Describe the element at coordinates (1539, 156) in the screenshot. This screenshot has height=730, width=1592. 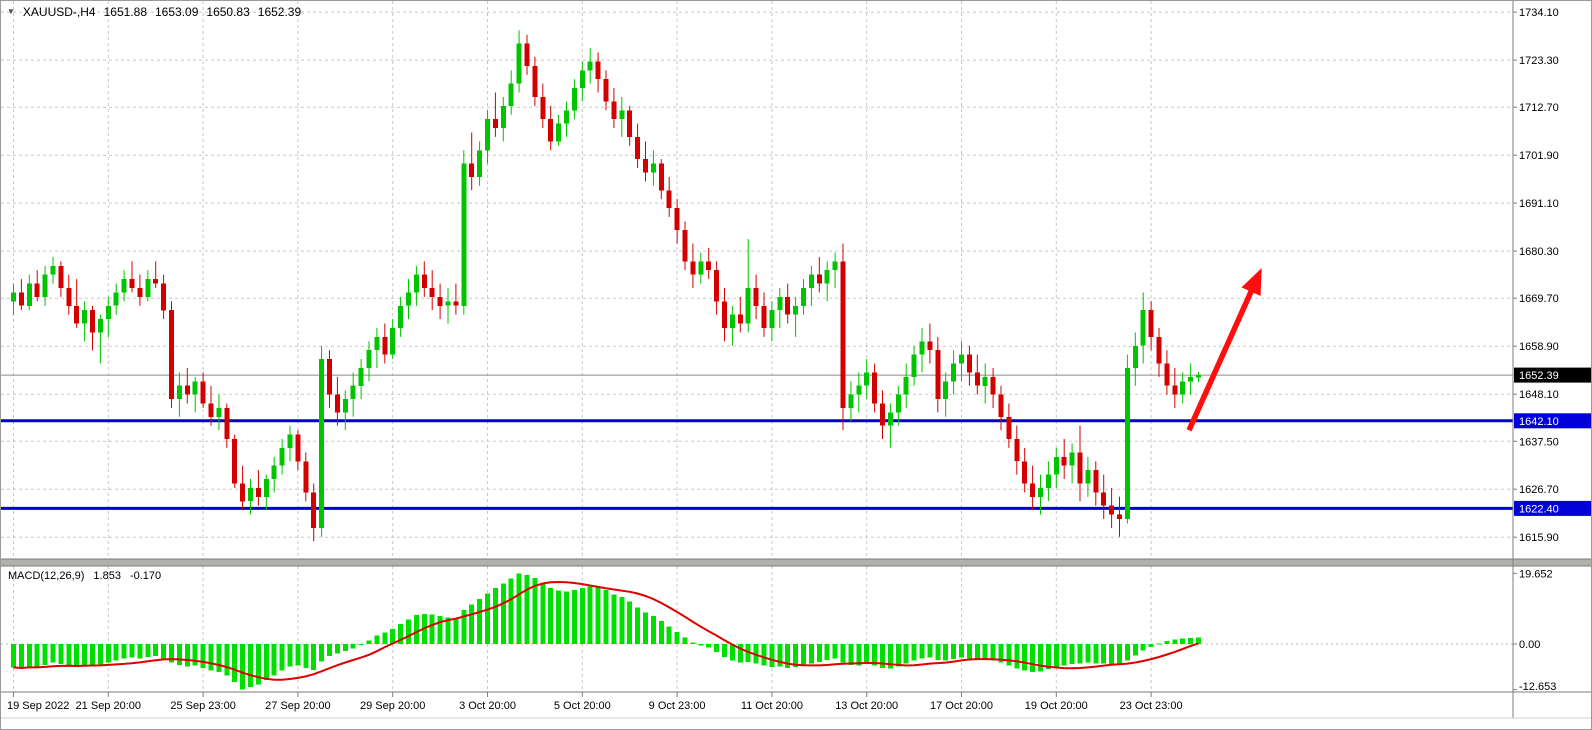
I see `price-axis-label: 1701.90` at that location.